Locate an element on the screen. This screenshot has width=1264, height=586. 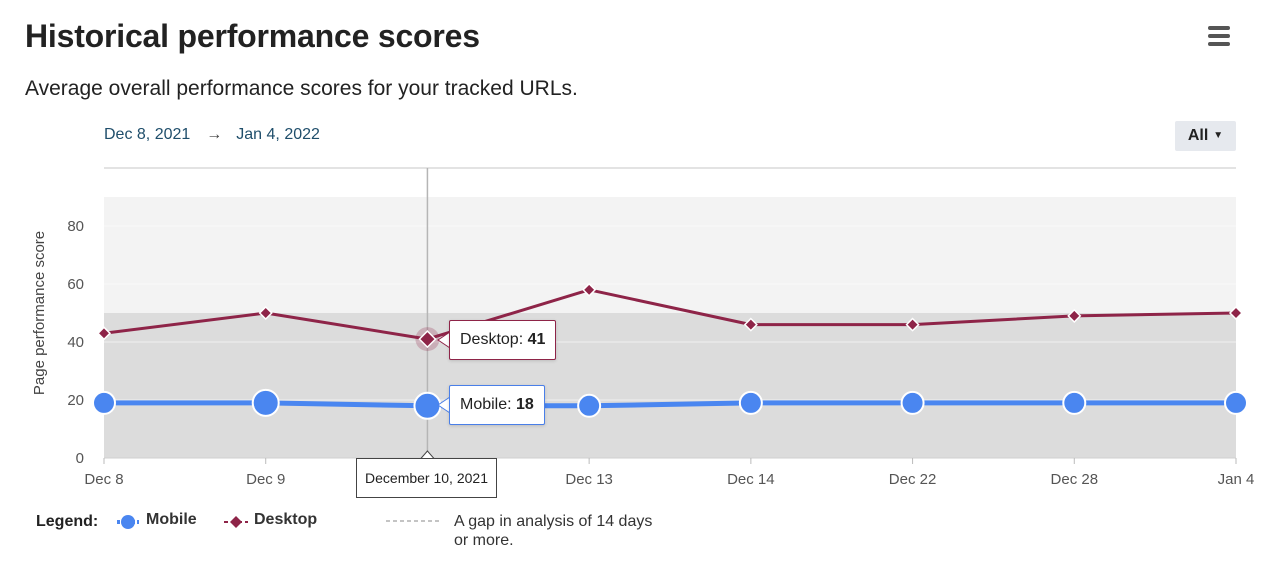
mobile-tooltip: Mobile: 18 is located at coordinates (497, 405).